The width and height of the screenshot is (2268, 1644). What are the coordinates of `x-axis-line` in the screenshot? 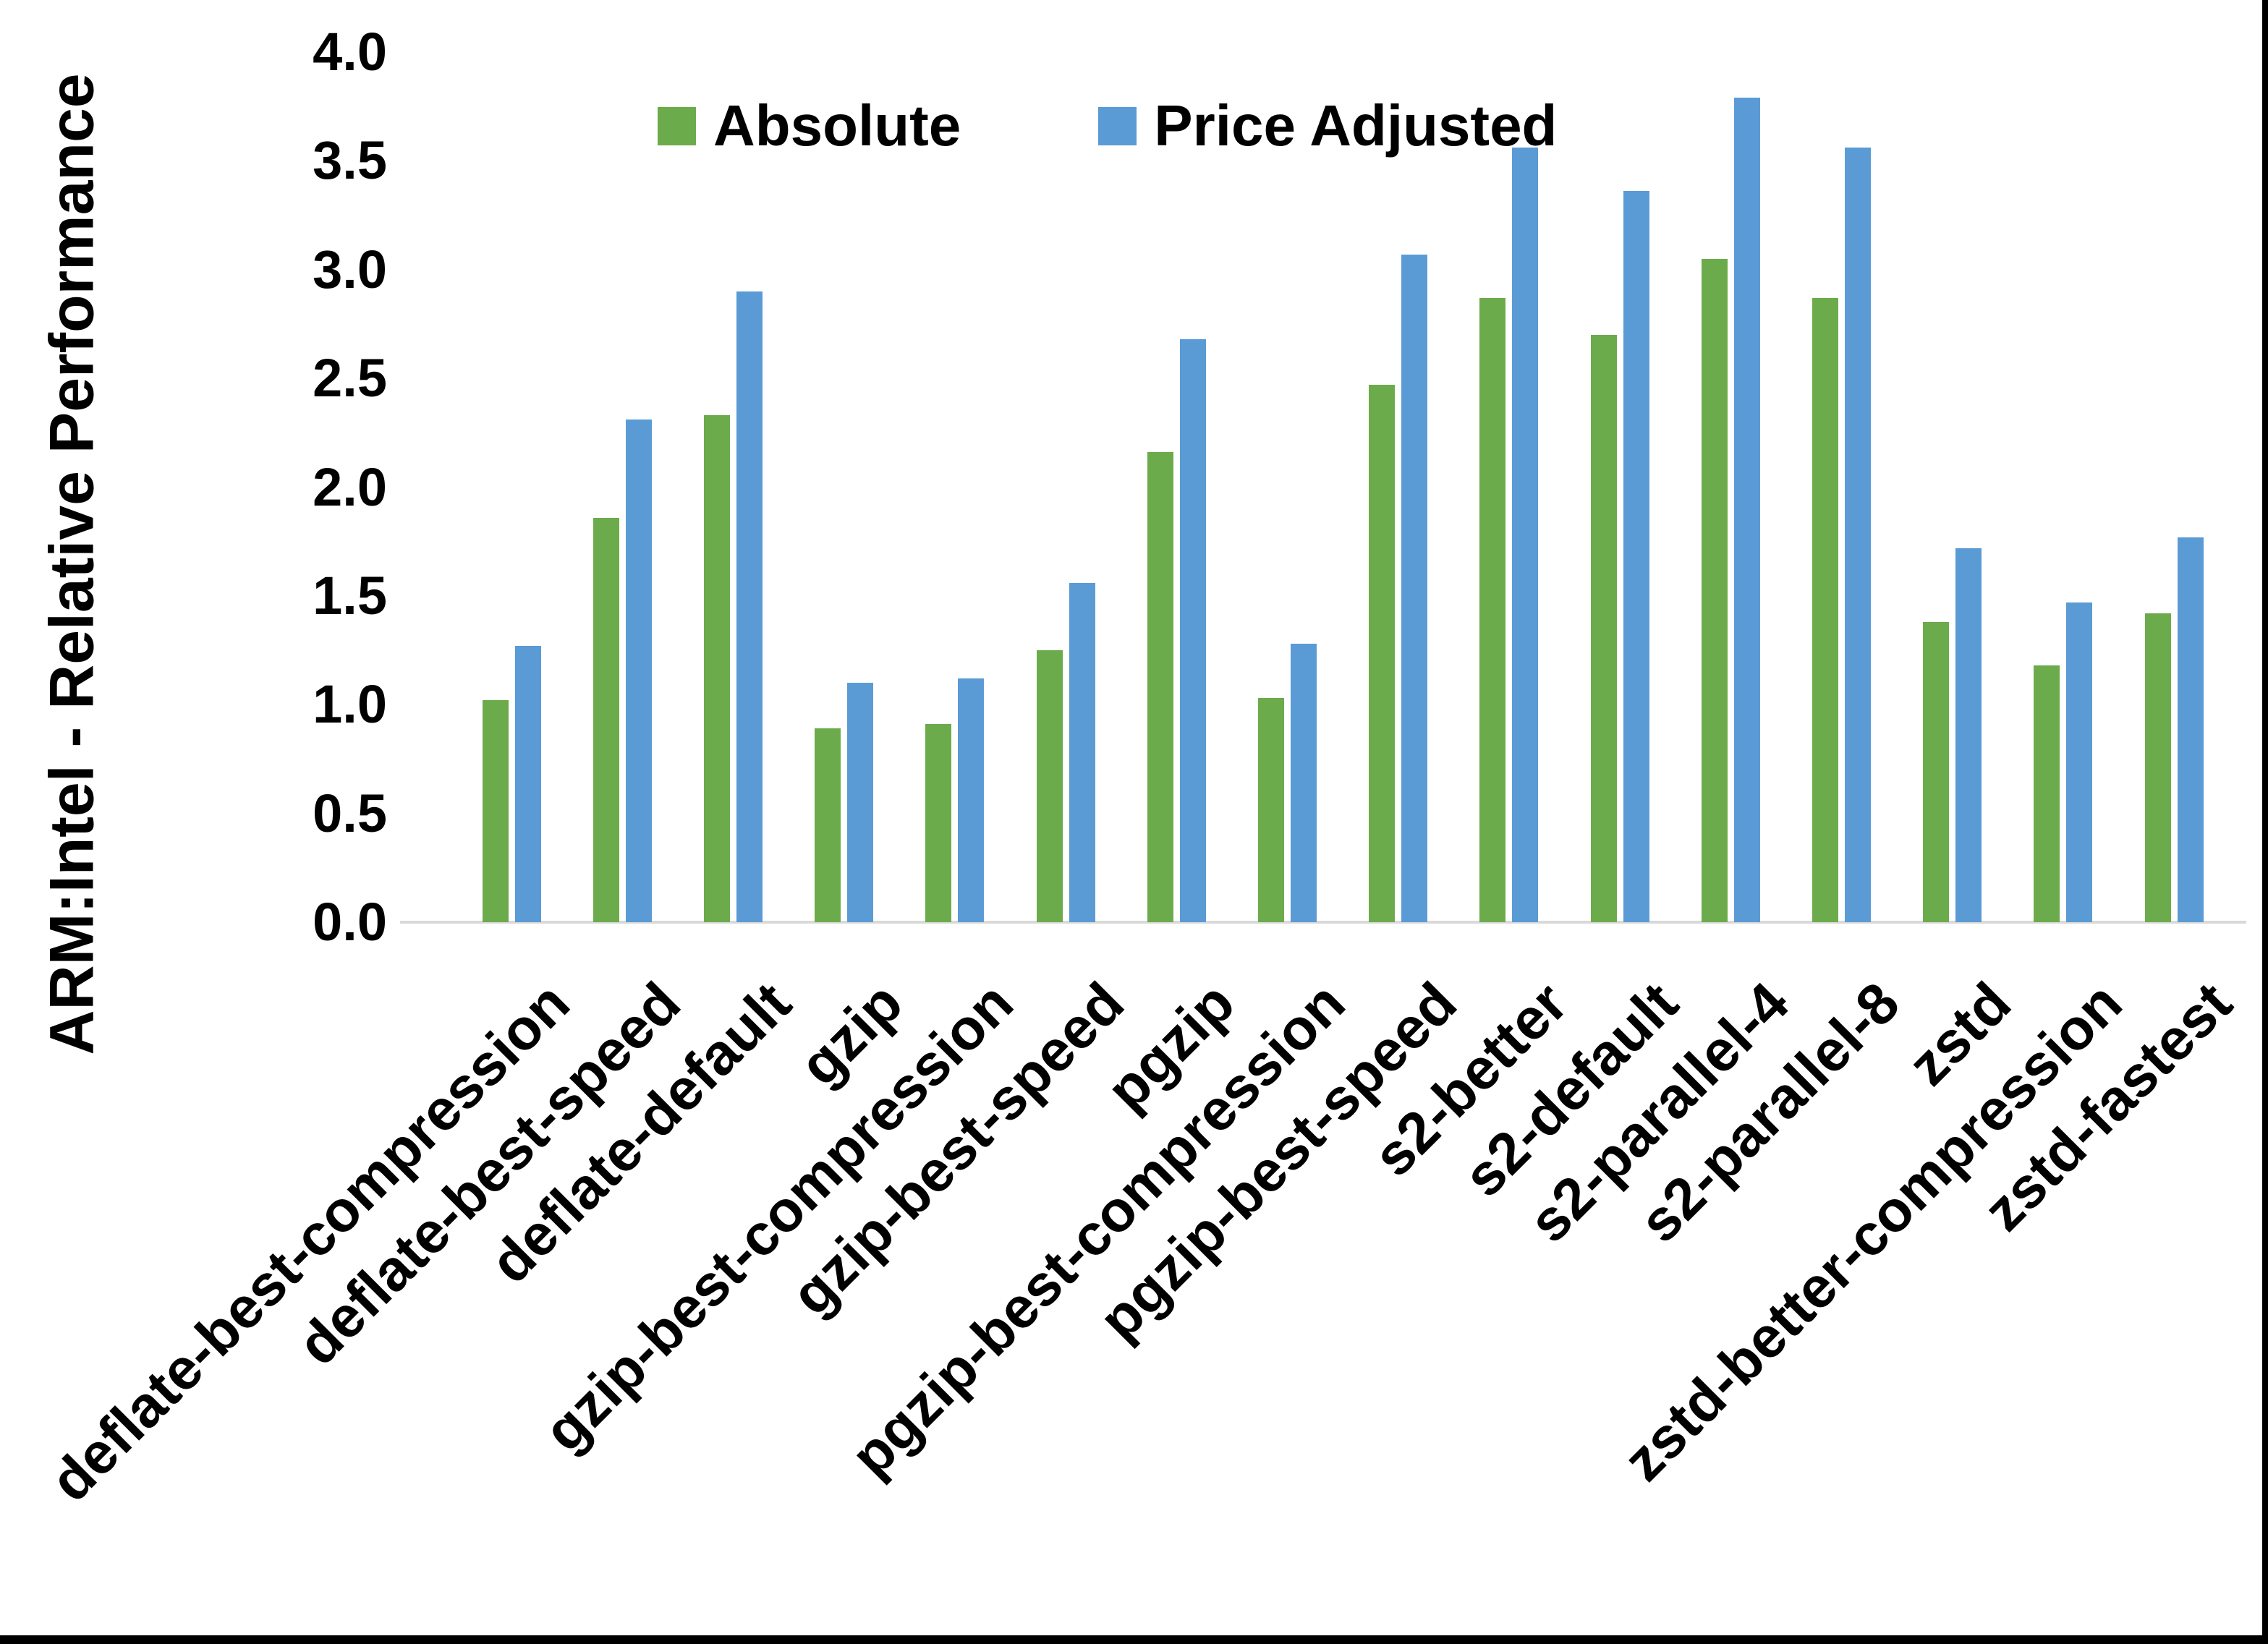 It's located at (1323, 922).